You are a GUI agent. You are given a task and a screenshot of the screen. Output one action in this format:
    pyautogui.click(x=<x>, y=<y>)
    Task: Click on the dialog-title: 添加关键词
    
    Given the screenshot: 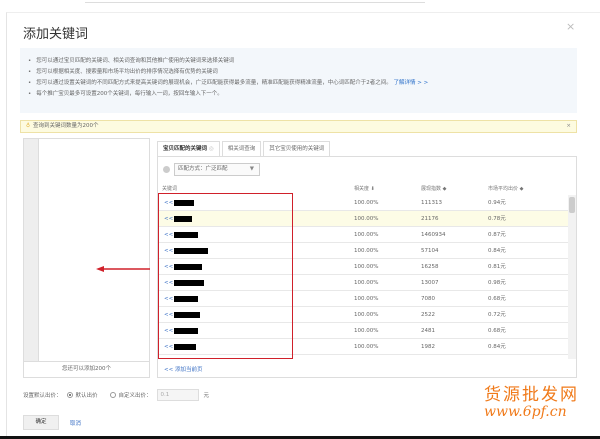 What is the action you would take?
    pyautogui.click(x=56, y=34)
    